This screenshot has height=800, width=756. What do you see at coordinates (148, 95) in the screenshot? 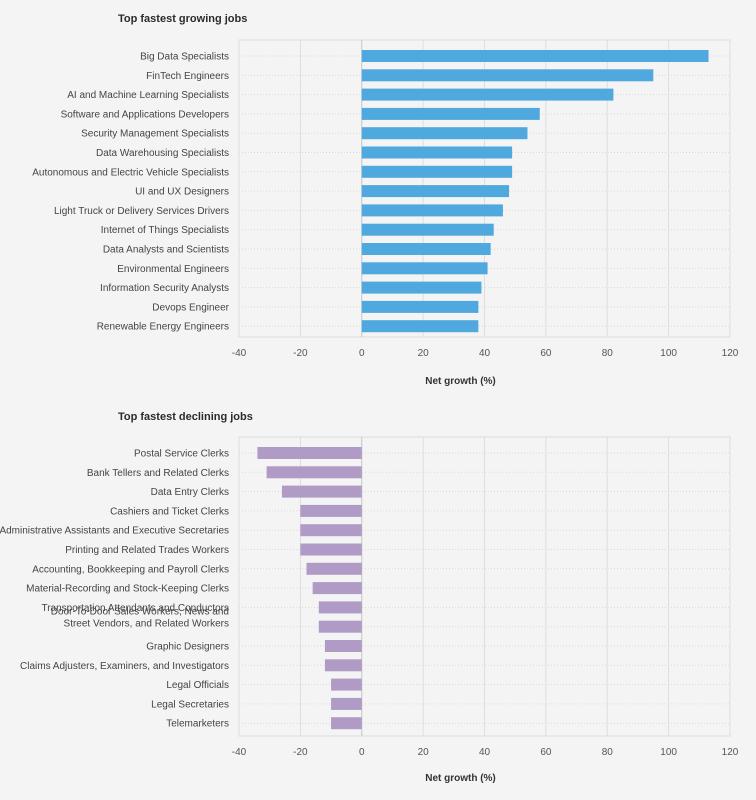
I see `category-label: AI and Machine Learning Specialists` at bounding box center [148, 95].